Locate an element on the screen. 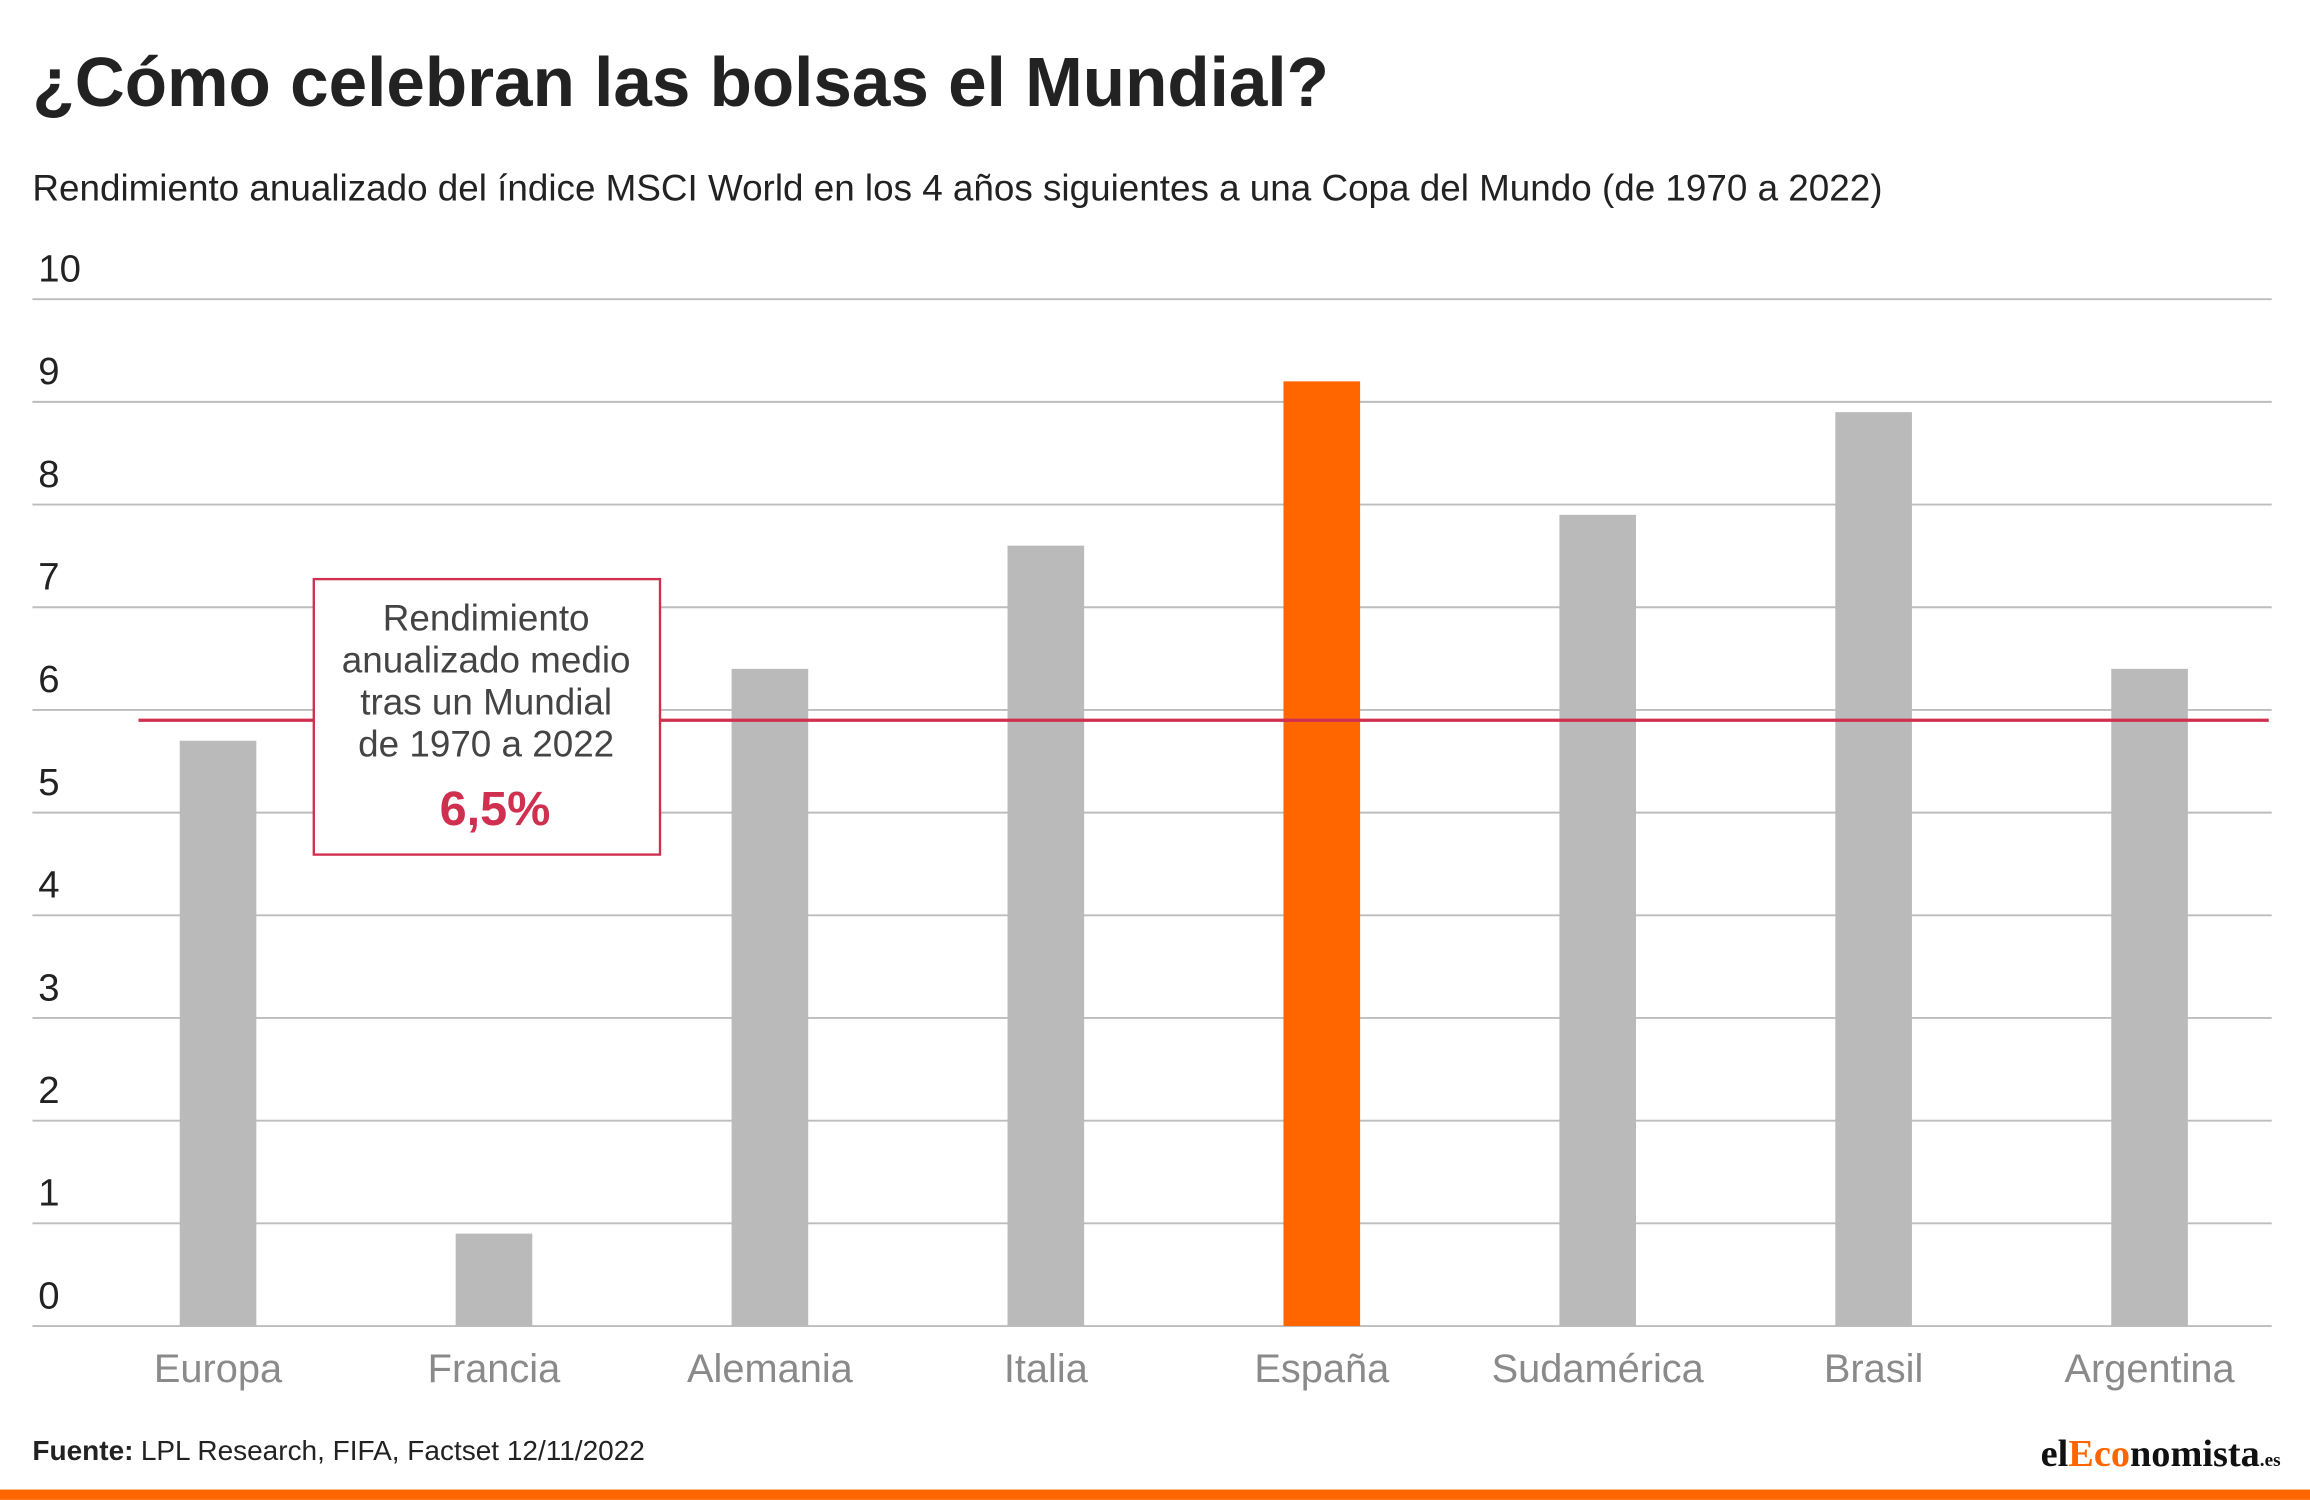 The height and width of the screenshot is (1500, 2310). x-tick-label: Italia is located at coordinates (1046, 1369).